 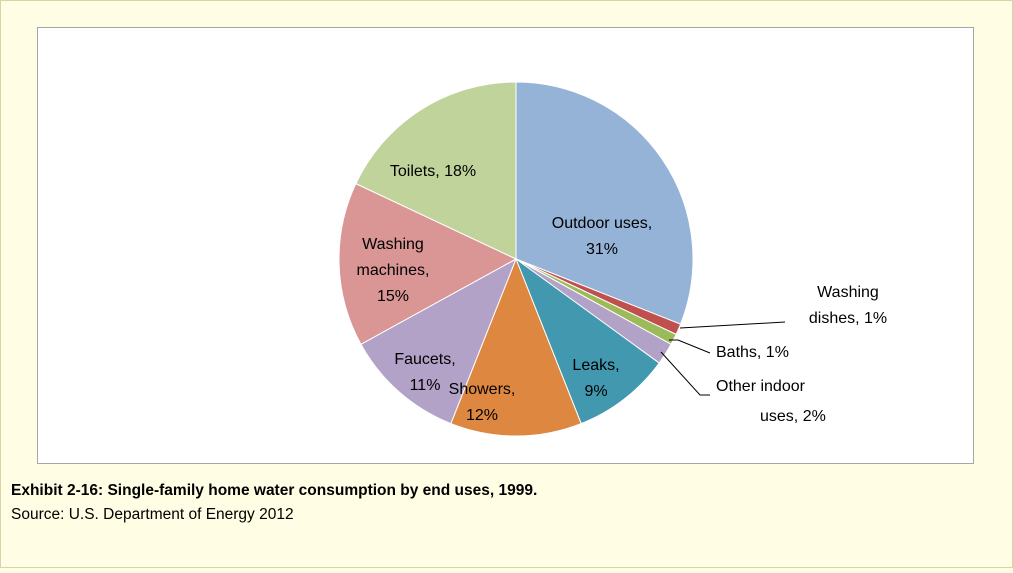 What do you see at coordinates (602, 249) in the screenshot?
I see `data-label: 31%` at bounding box center [602, 249].